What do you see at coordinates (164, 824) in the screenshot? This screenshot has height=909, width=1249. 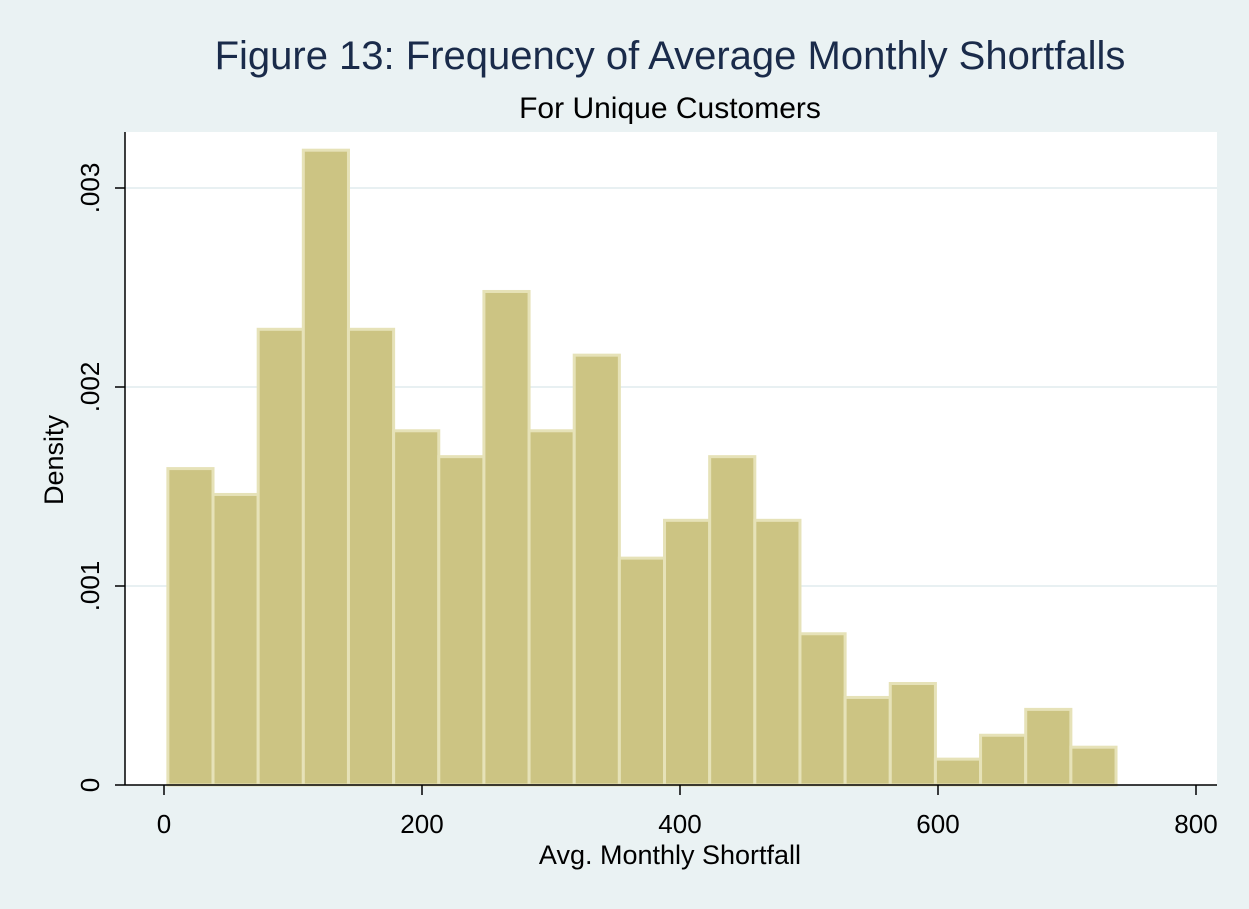 I see `x-tick-label-0: 0` at bounding box center [164, 824].